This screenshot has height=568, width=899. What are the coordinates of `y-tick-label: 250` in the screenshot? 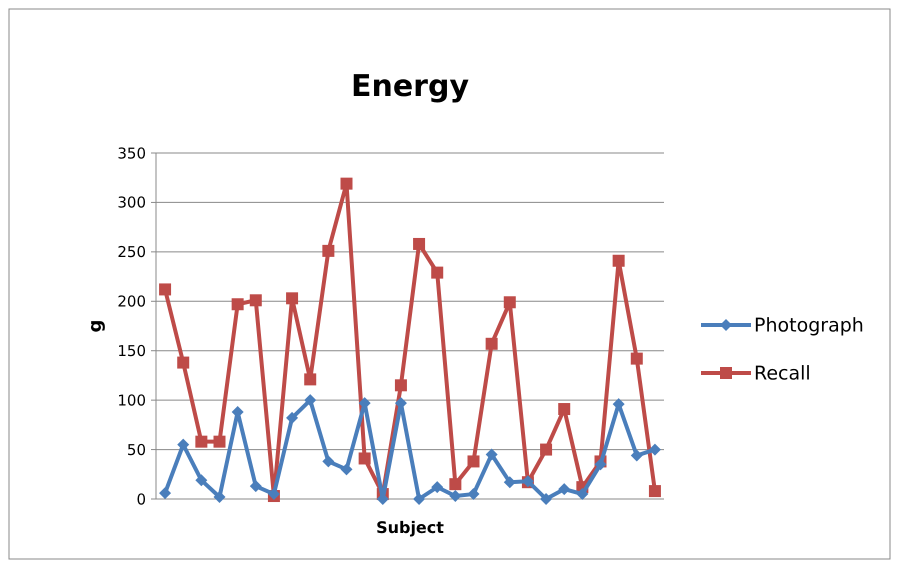 It's located at (131, 252).